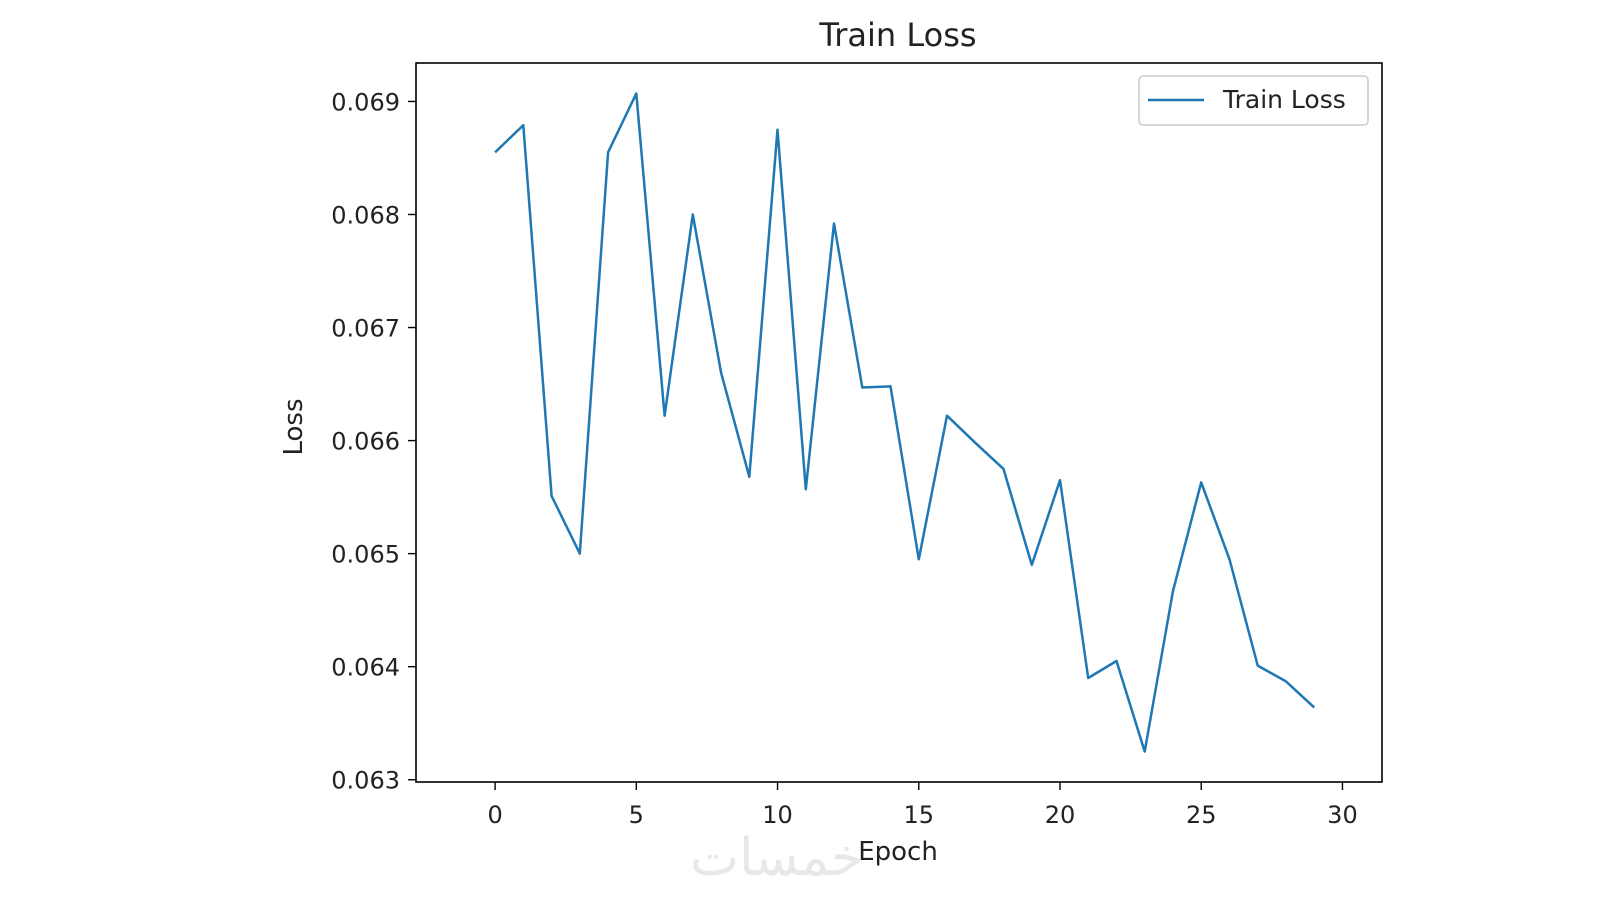 The image size is (1600, 917). What do you see at coordinates (1060, 815) in the screenshot?
I see `x-tick-label: 20` at bounding box center [1060, 815].